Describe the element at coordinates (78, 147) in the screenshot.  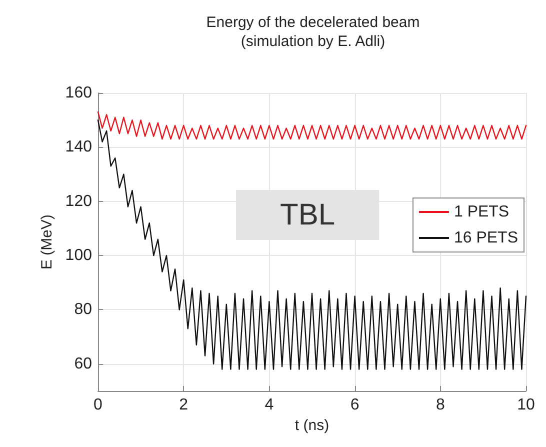
I see `y-tick-label: 140` at that location.